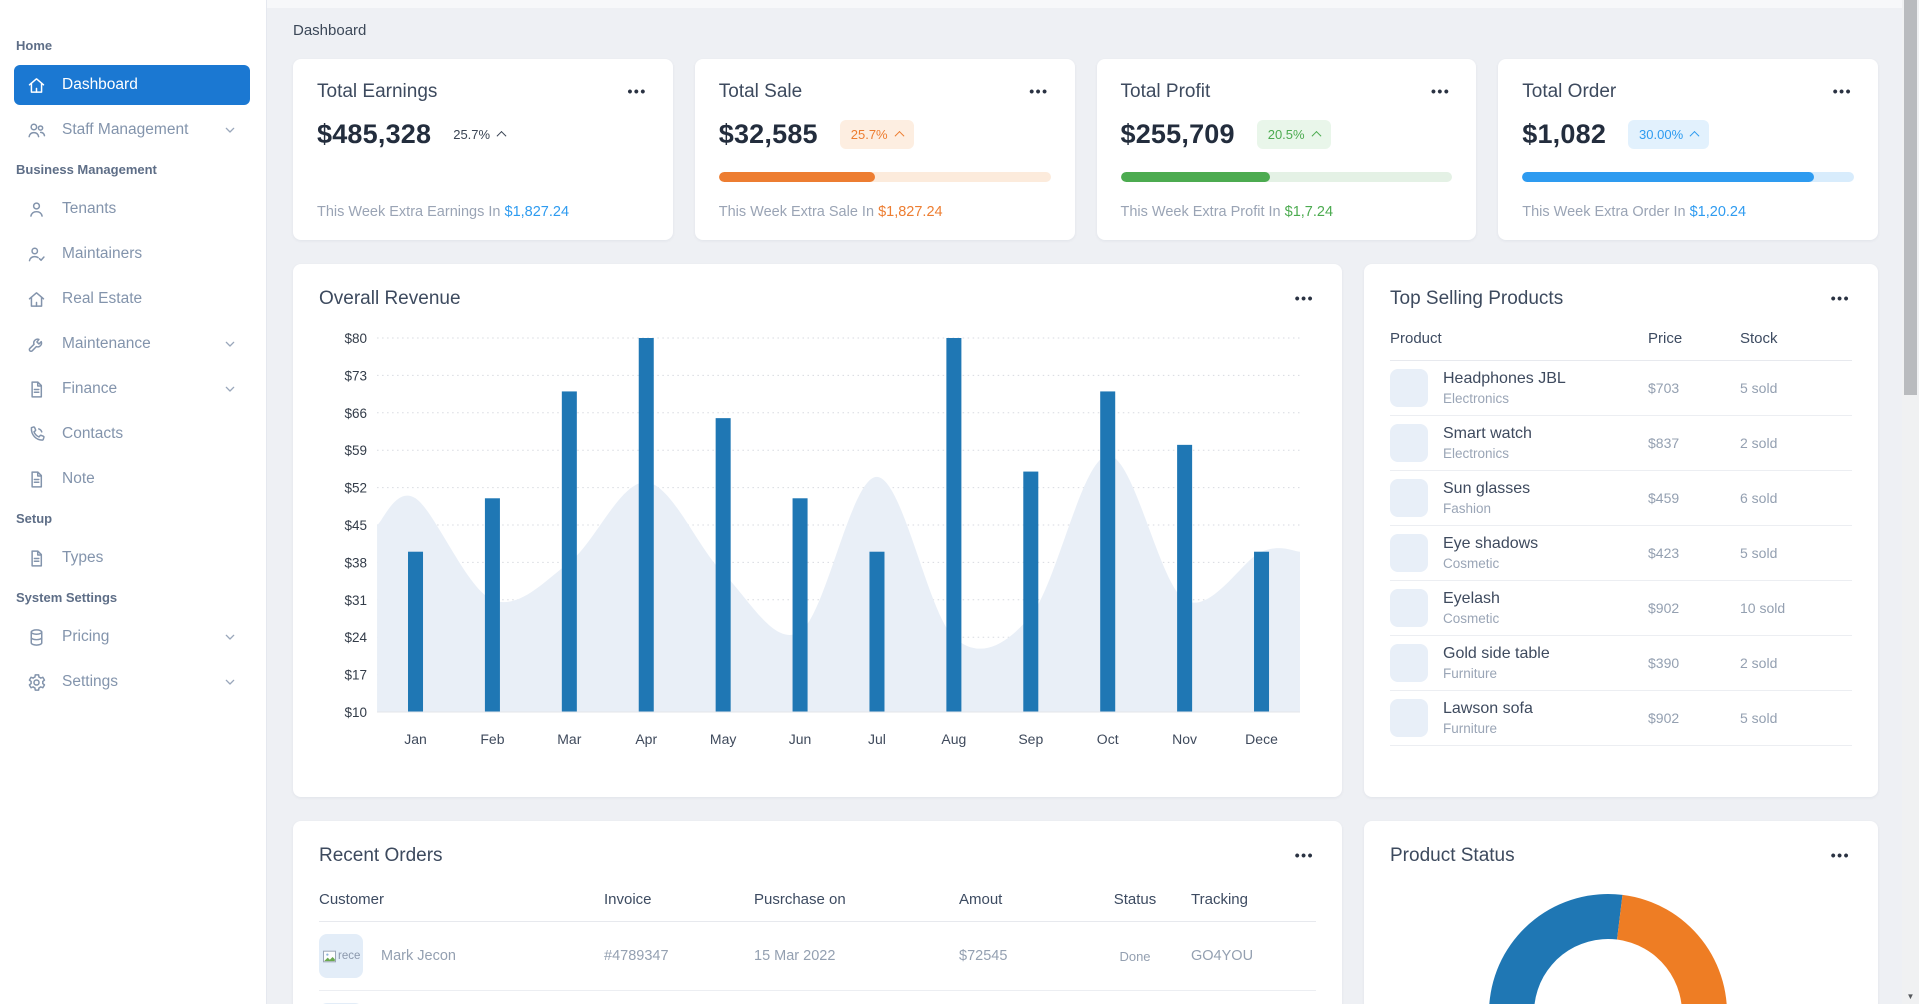 This screenshot has height=1004, width=1919. What do you see at coordinates (132, 637) in the screenshot?
I see `sidebar-item-pricing: Pricing` at bounding box center [132, 637].